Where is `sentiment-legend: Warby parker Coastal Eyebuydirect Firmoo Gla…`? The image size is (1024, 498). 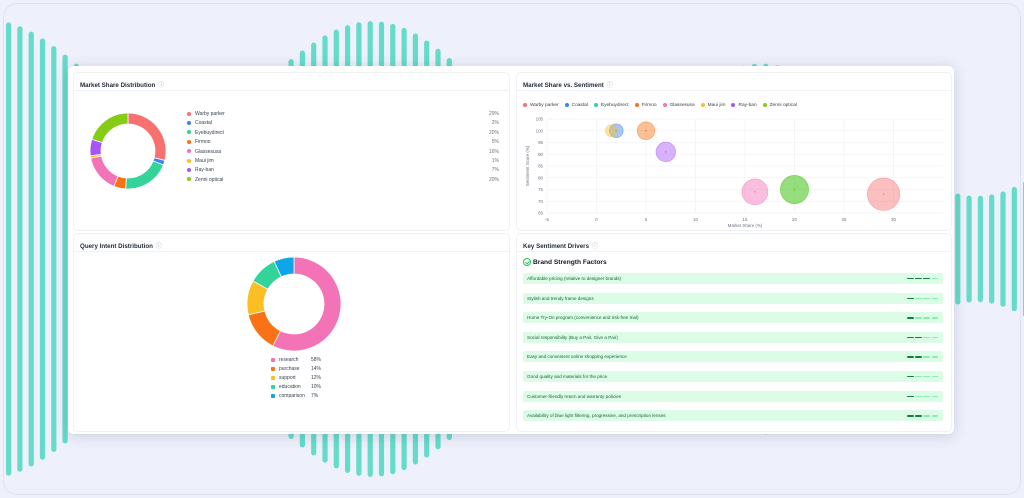
sentiment-legend: Warby parker Coastal Eyebuydirect Firmoo Gla… is located at coordinates (663, 105).